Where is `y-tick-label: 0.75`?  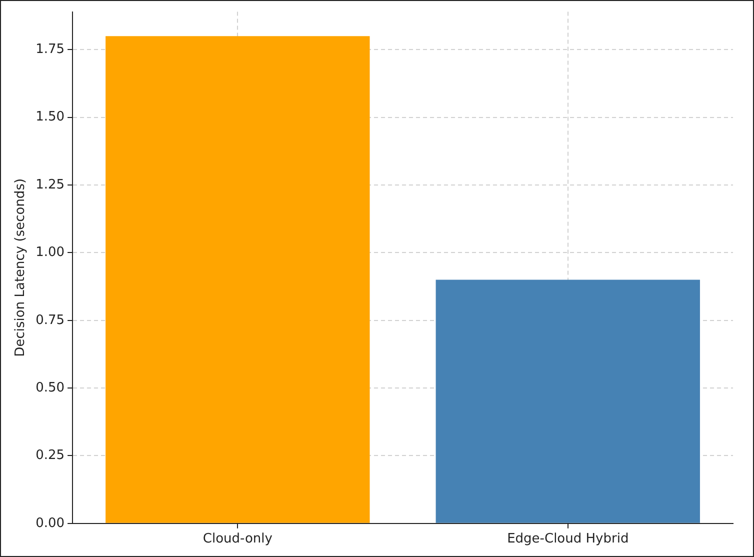
y-tick-label: 0.75 is located at coordinates (50, 320).